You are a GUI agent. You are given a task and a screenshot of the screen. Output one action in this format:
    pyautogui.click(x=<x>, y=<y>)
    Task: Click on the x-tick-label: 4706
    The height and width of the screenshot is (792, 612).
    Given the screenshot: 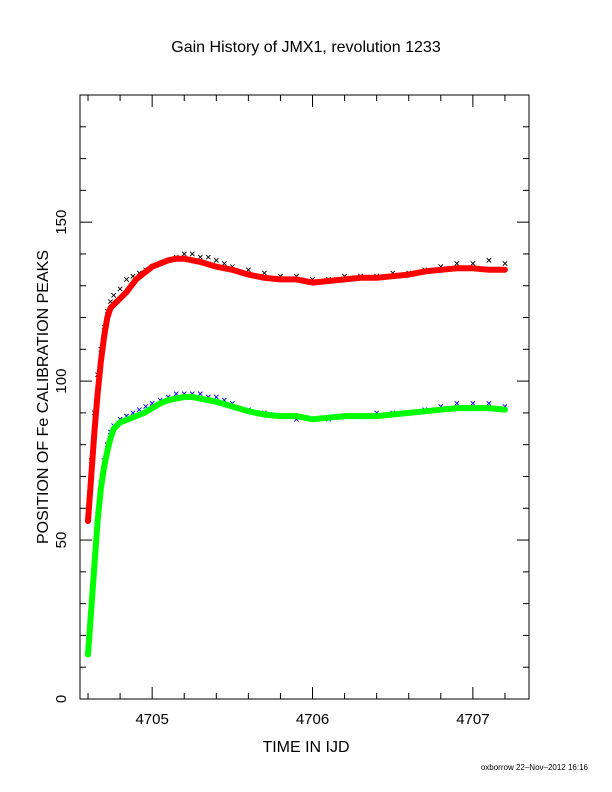 What is the action you would take?
    pyautogui.click(x=312, y=719)
    